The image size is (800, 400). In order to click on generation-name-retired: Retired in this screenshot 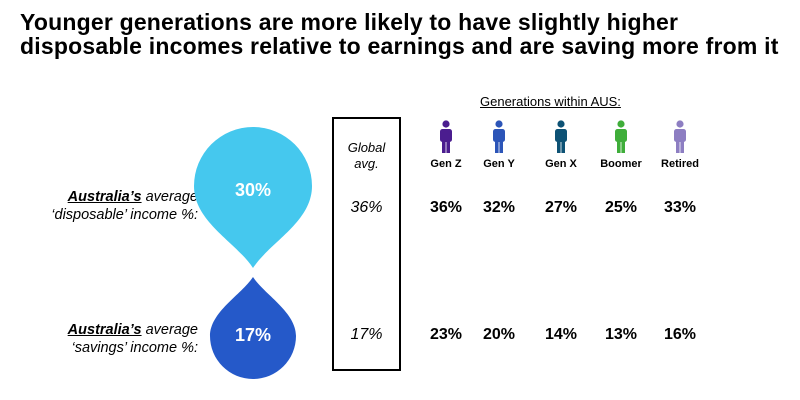, I will do `click(680, 164)`.